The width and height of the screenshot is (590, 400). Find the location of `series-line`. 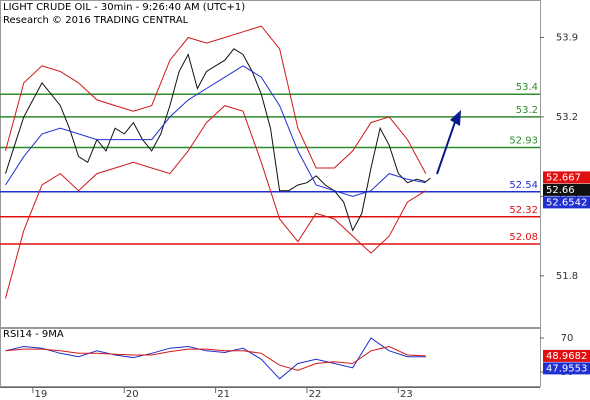

series-line is located at coordinates (215, 358).